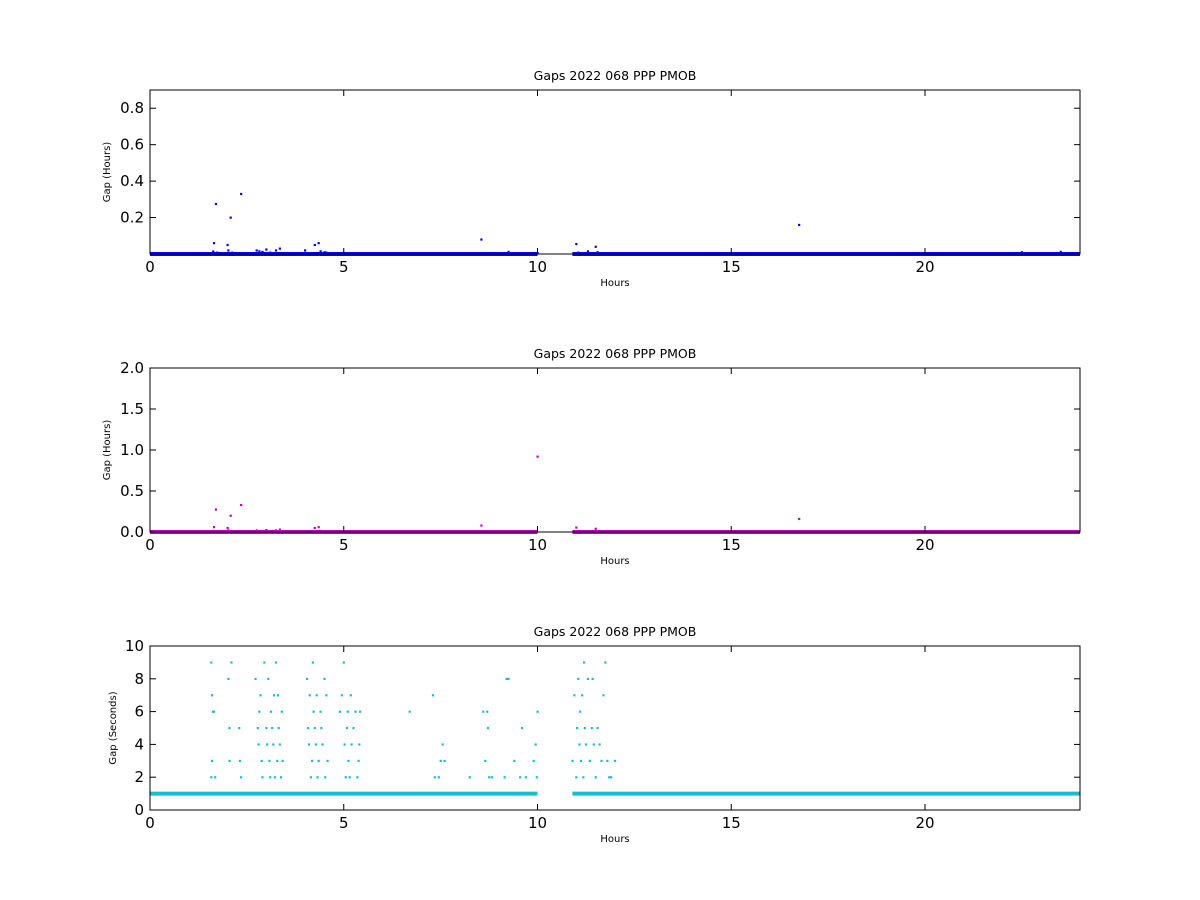  I want to click on x-tick-label: 20, so click(924, 823).